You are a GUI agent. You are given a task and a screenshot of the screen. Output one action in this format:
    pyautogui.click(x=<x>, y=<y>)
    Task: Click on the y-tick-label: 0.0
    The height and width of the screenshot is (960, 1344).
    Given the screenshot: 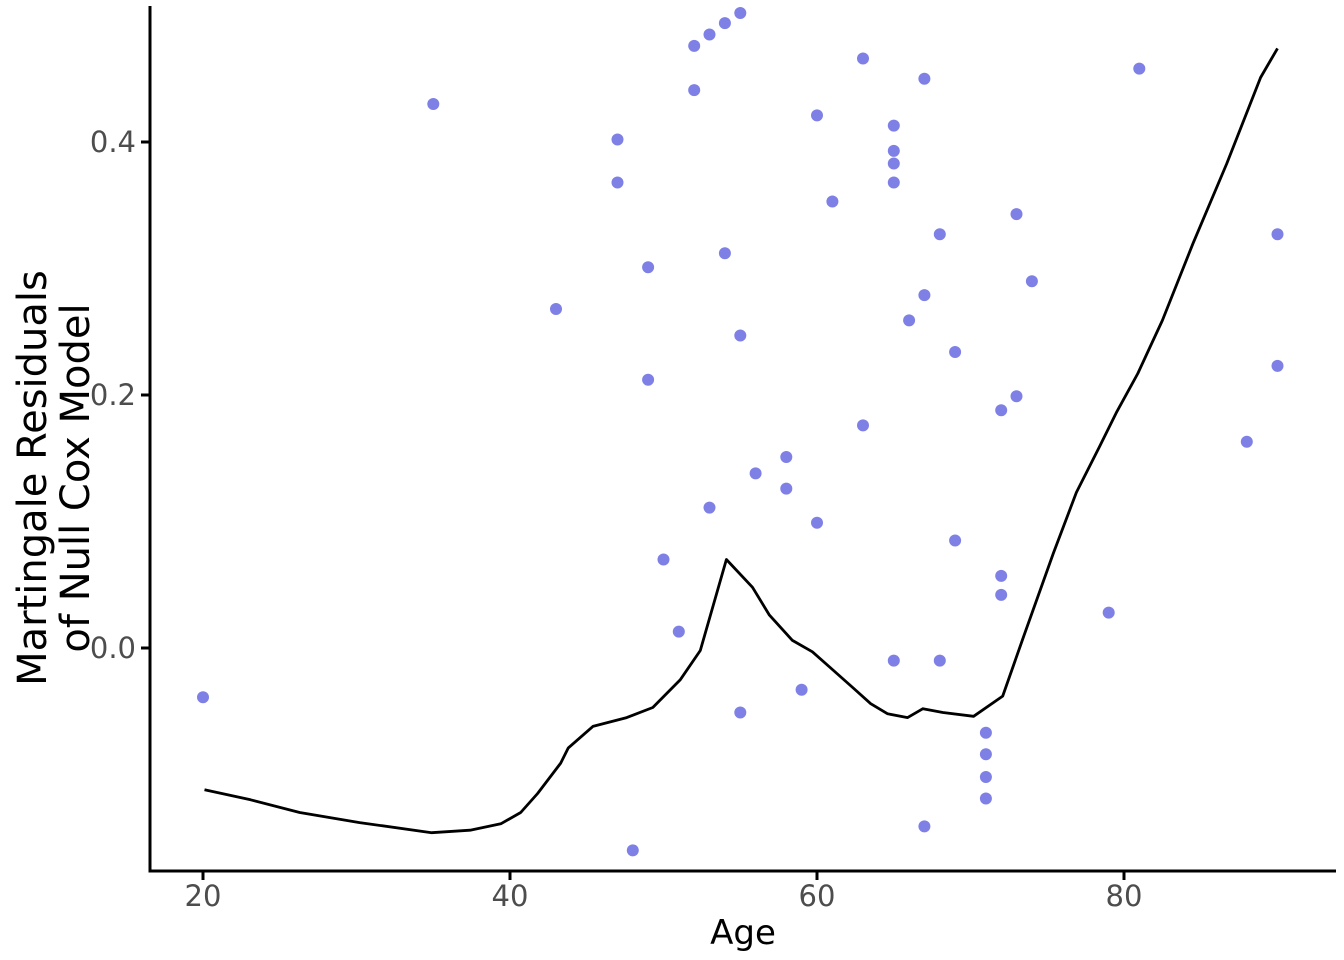 What is the action you would take?
    pyautogui.click(x=113, y=648)
    